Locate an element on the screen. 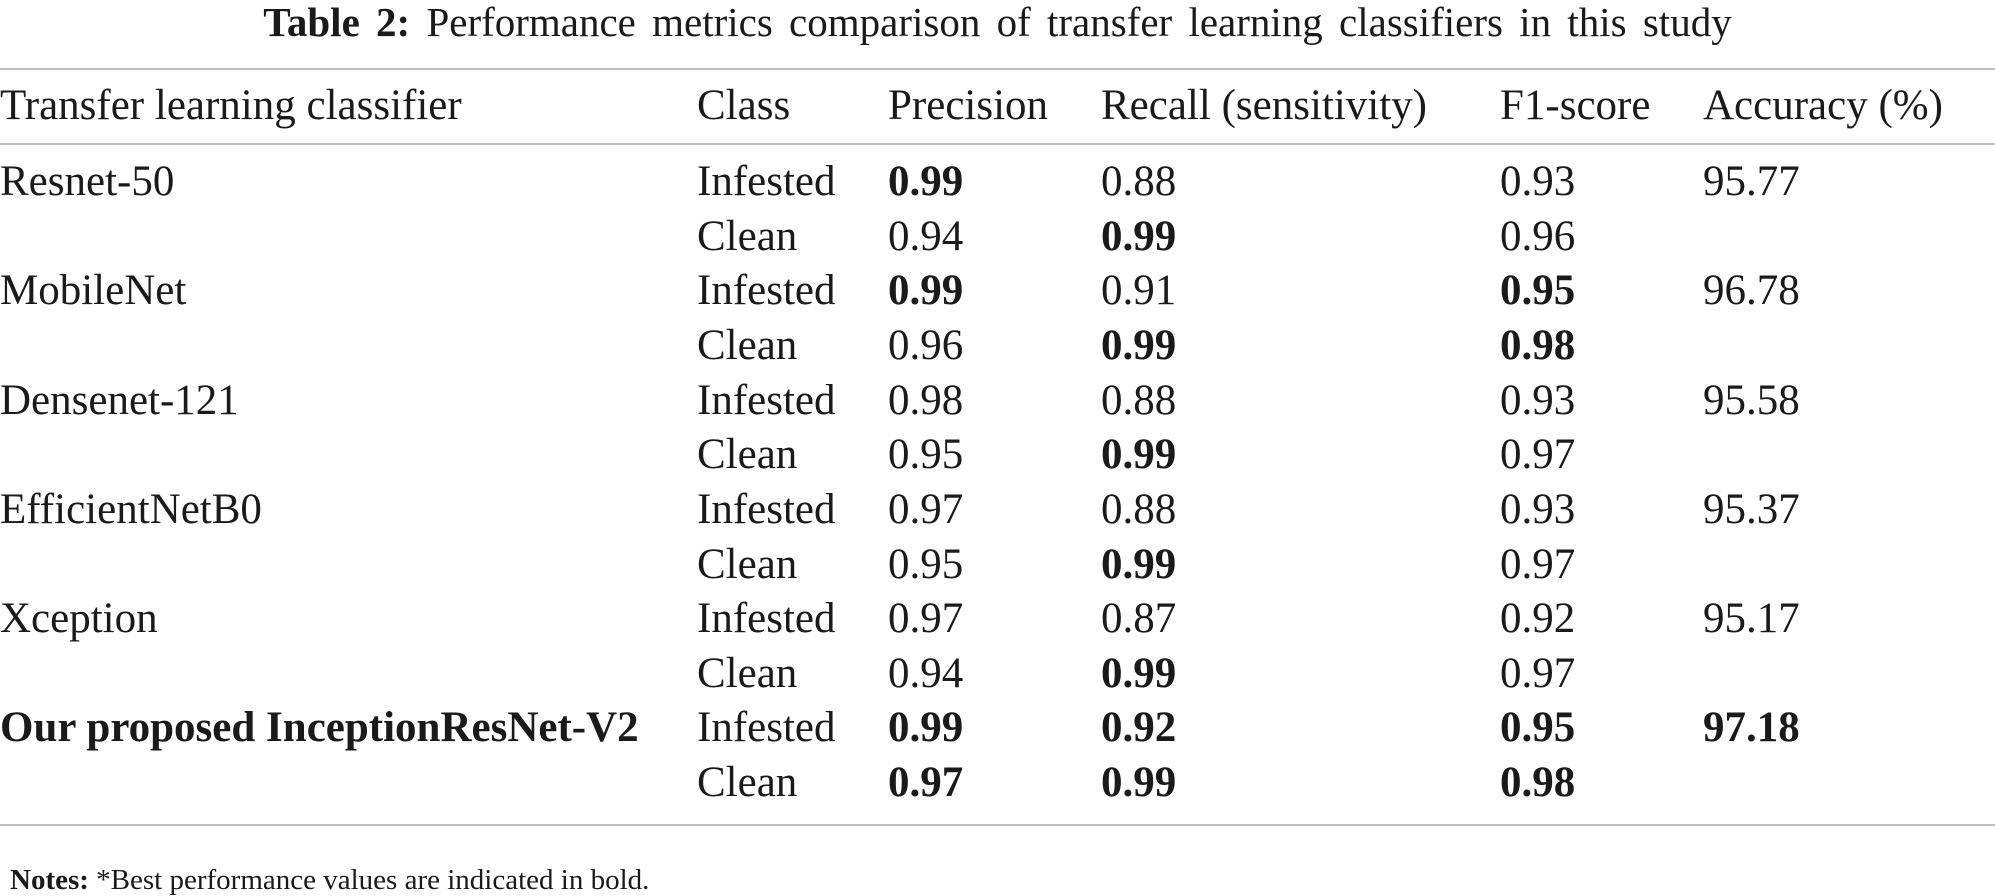 This screenshot has width=1995, height=896. top-rule is located at coordinates (997, 69).